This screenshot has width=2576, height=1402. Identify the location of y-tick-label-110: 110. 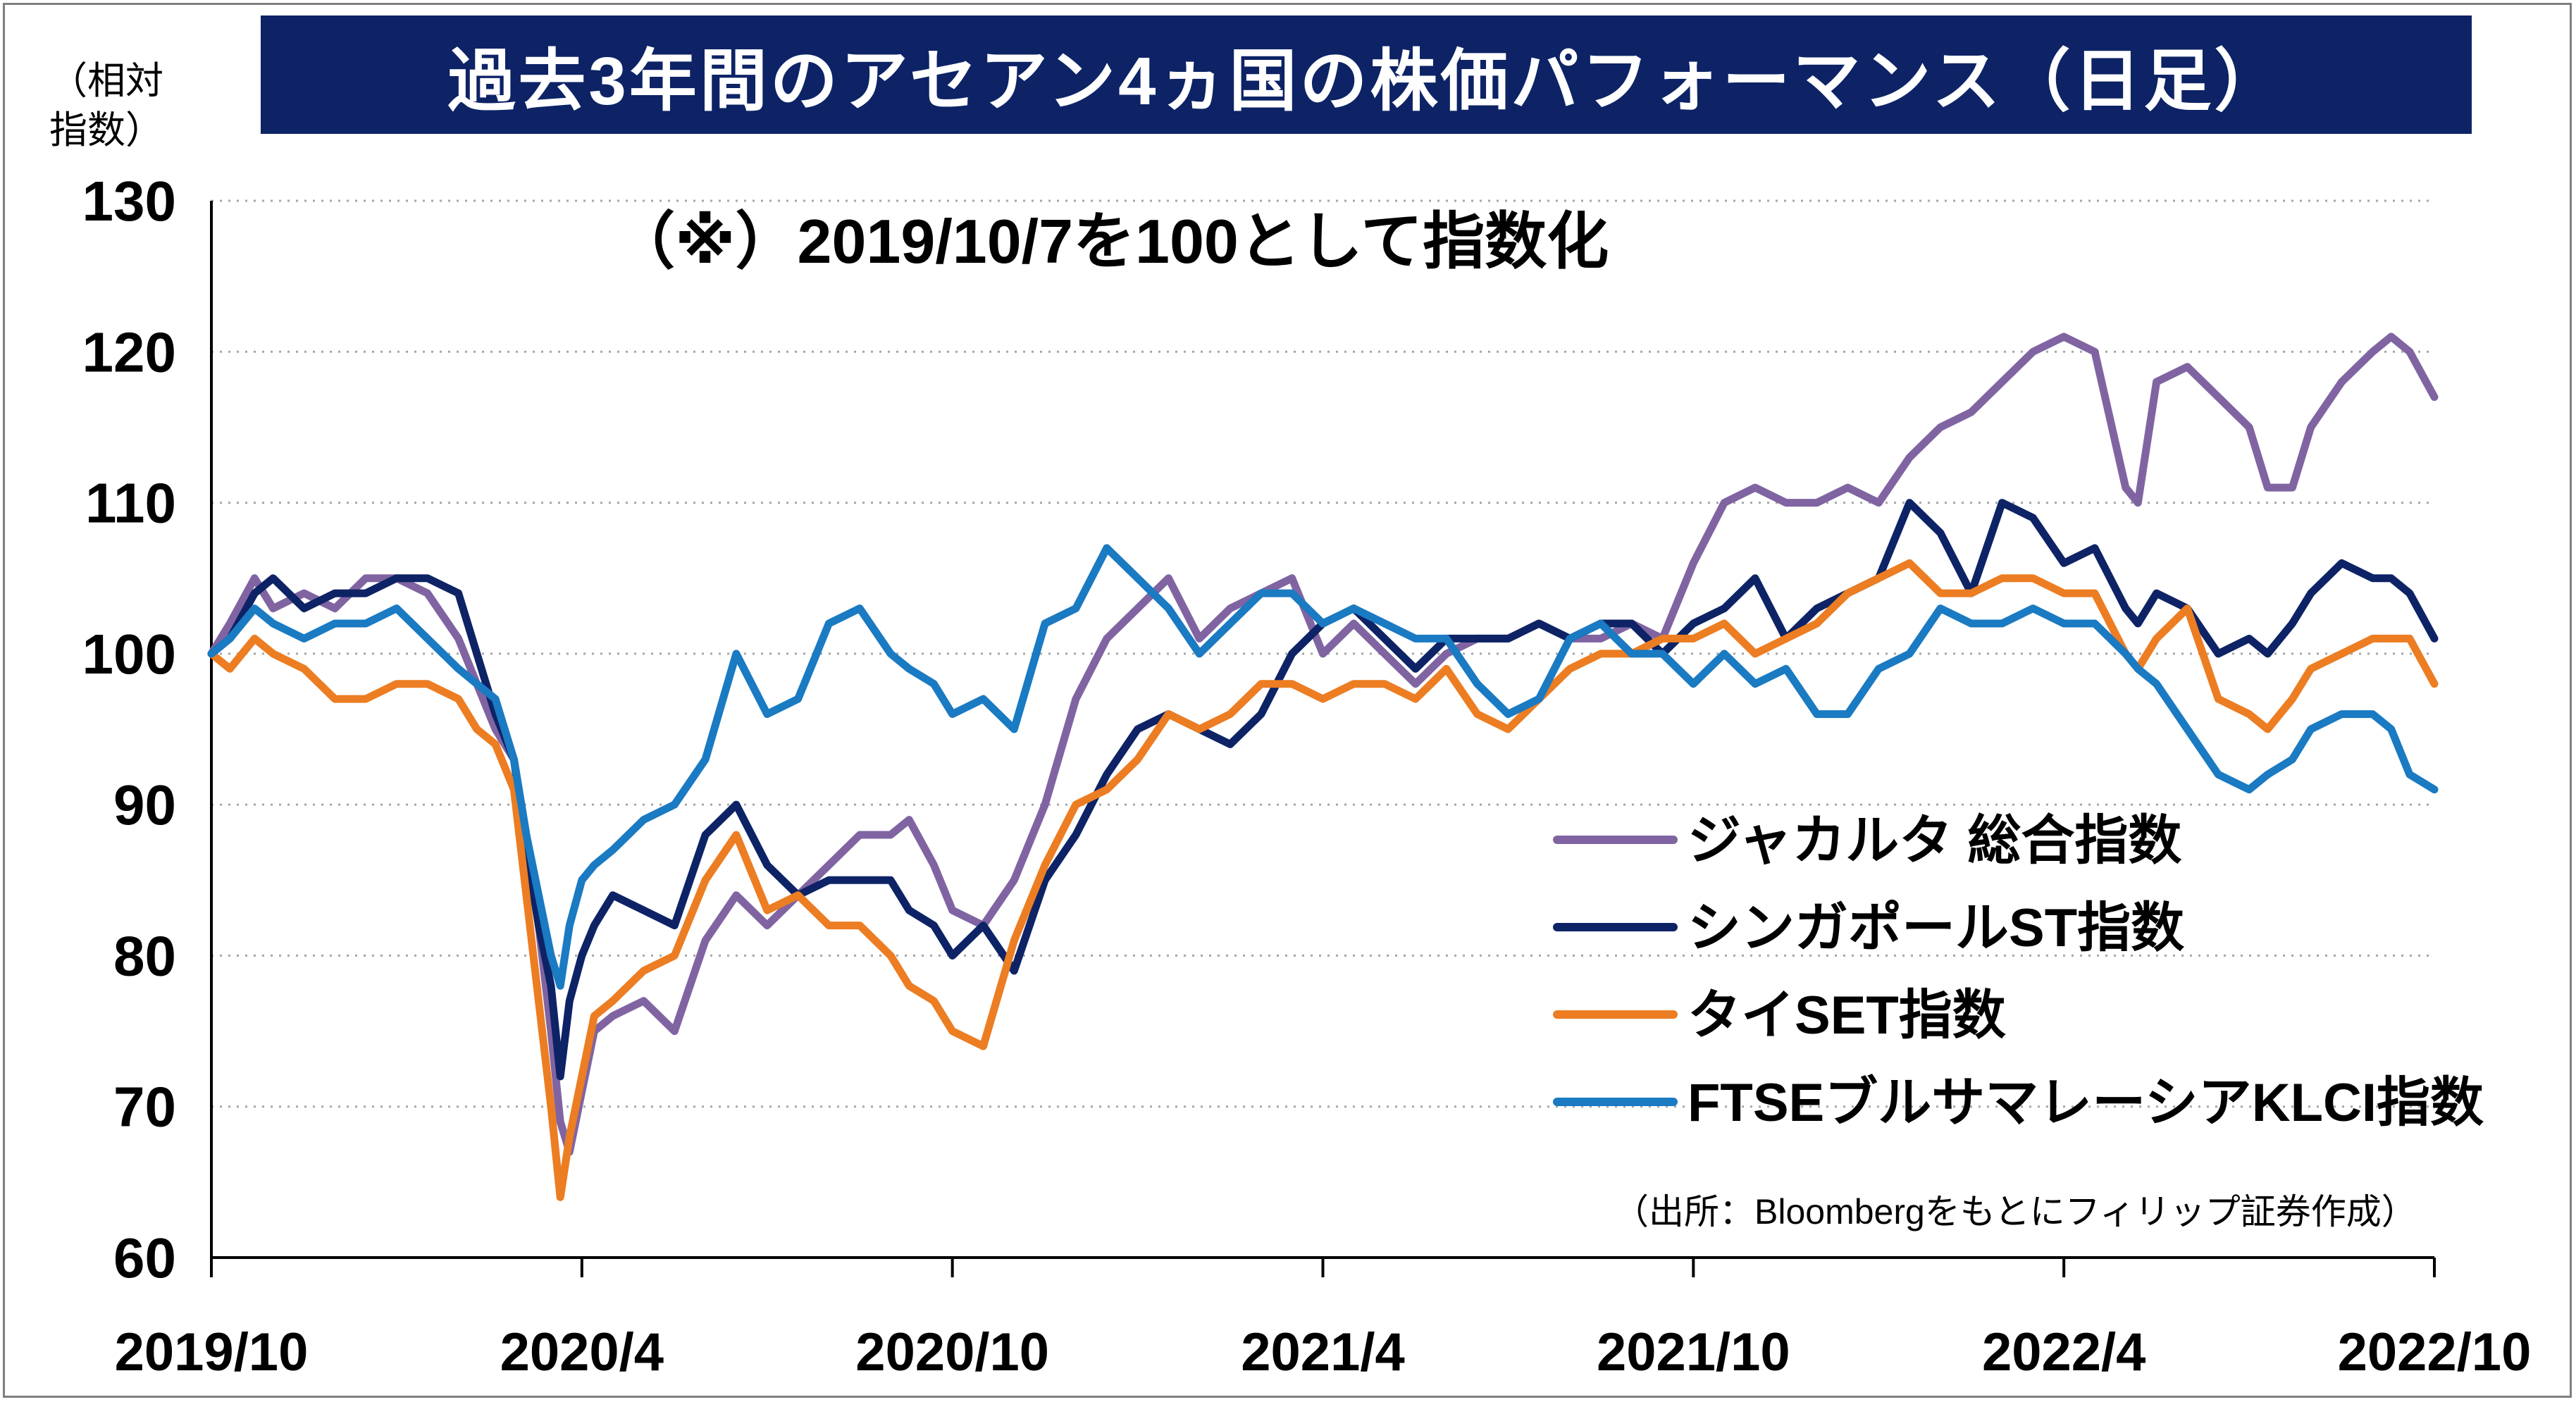
(130, 503).